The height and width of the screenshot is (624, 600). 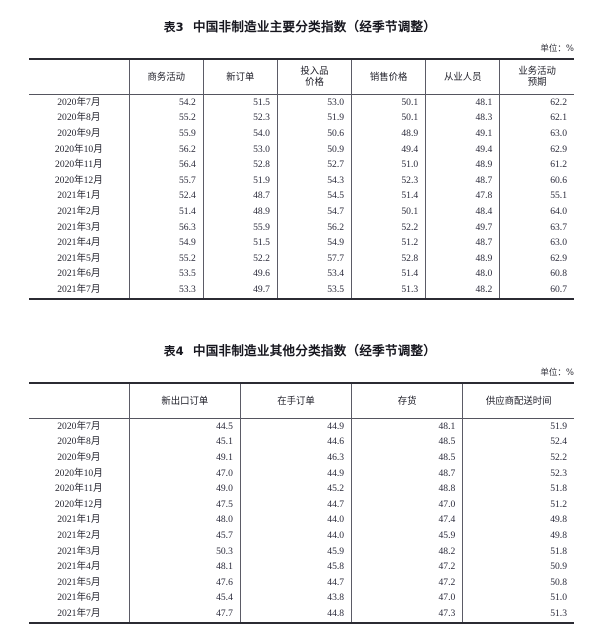 I want to click on table-row: 2021年6月 53.5 49.6 53.4 51.4 48.0 60.8, so click(x=301, y=274).